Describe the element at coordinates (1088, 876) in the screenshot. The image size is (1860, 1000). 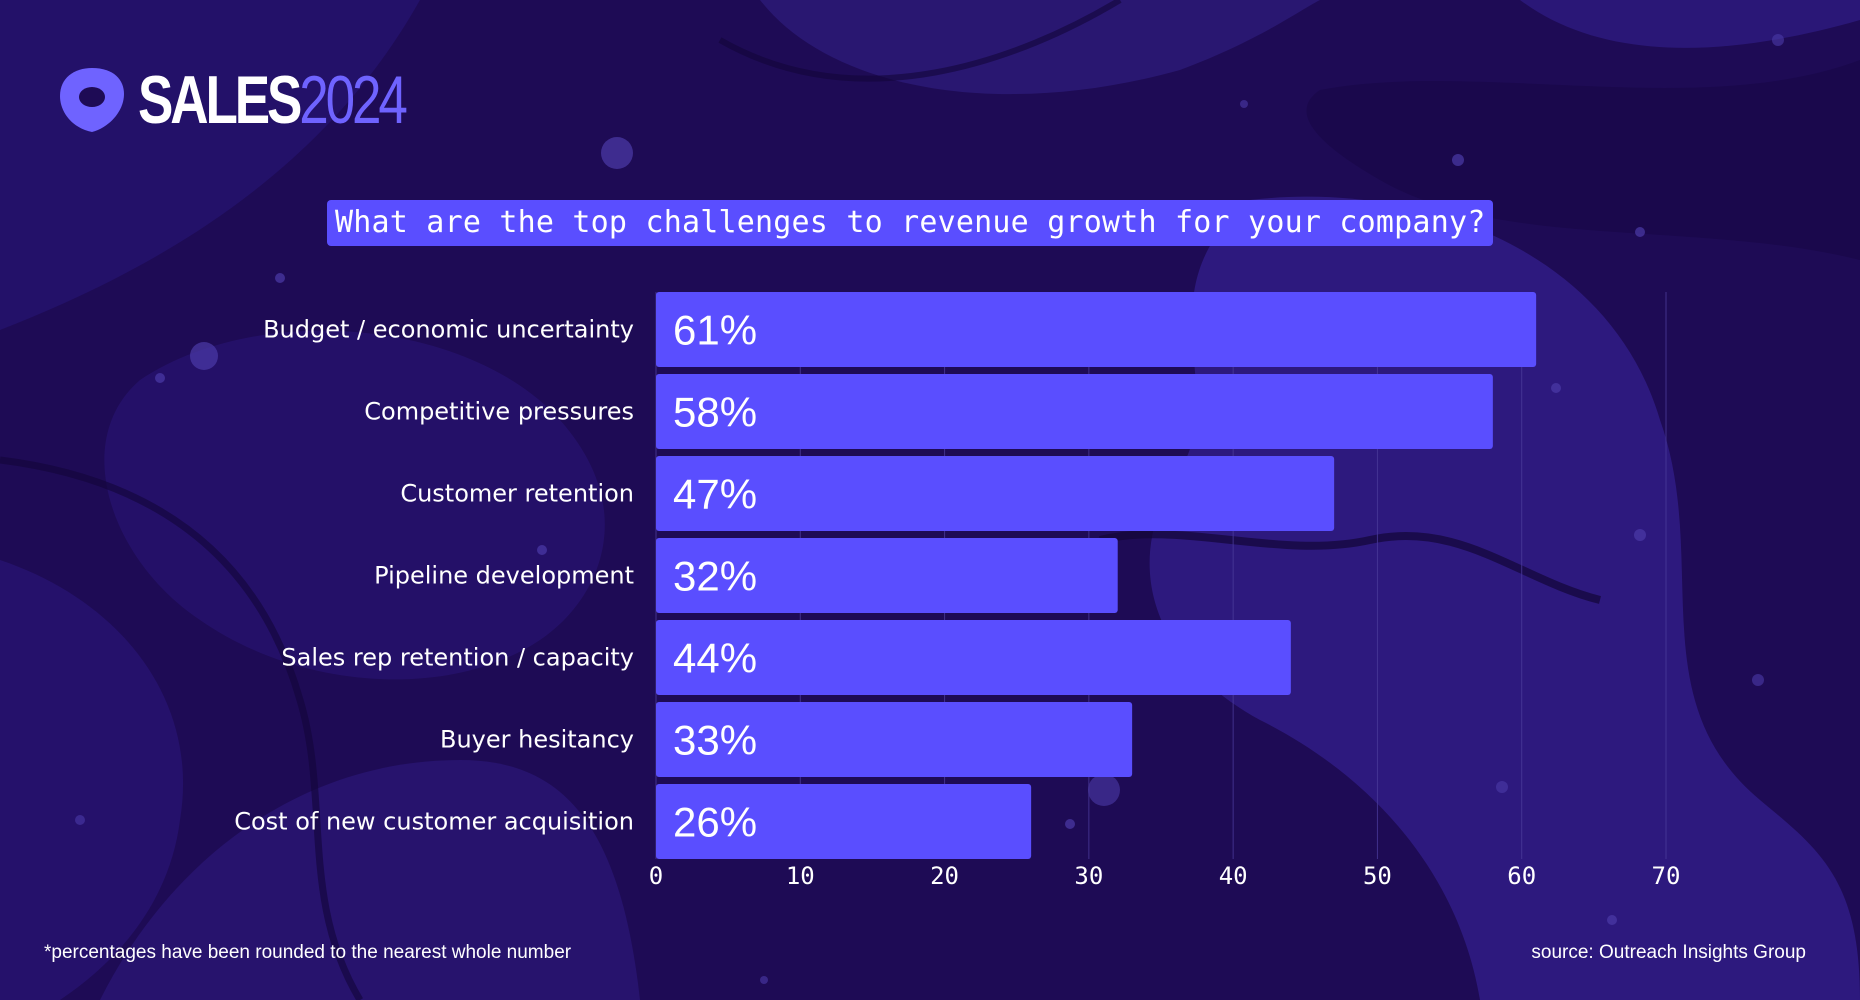
I see `x-tick-label: 30` at that location.